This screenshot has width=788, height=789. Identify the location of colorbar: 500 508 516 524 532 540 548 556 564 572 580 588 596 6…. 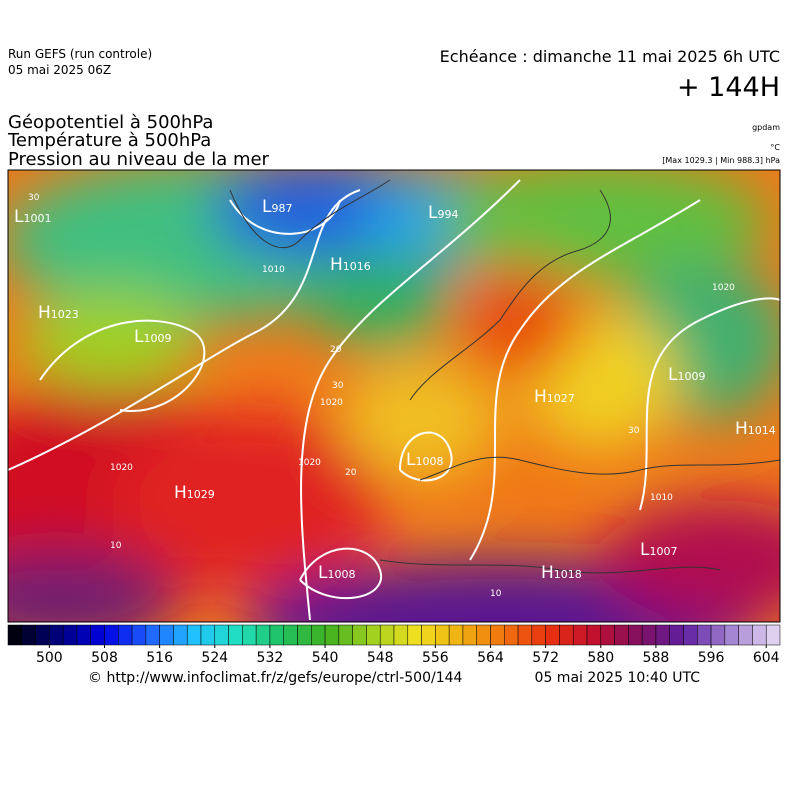
(394, 645).